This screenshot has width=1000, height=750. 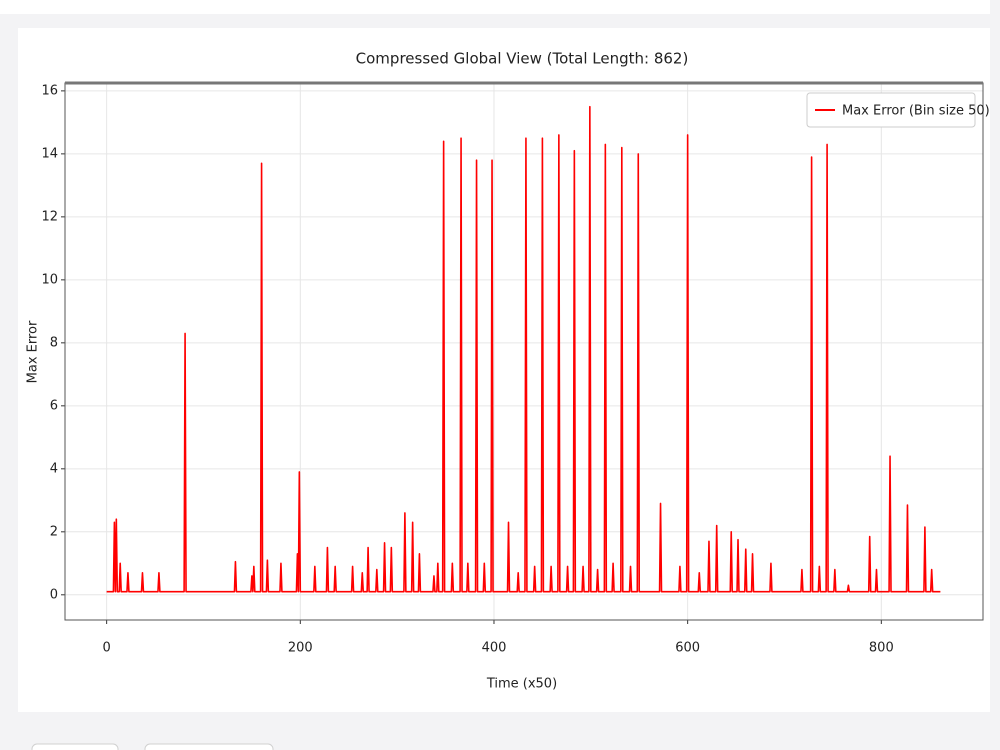 What do you see at coordinates (49, 153) in the screenshot?
I see `y-tick-label: 14` at bounding box center [49, 153].